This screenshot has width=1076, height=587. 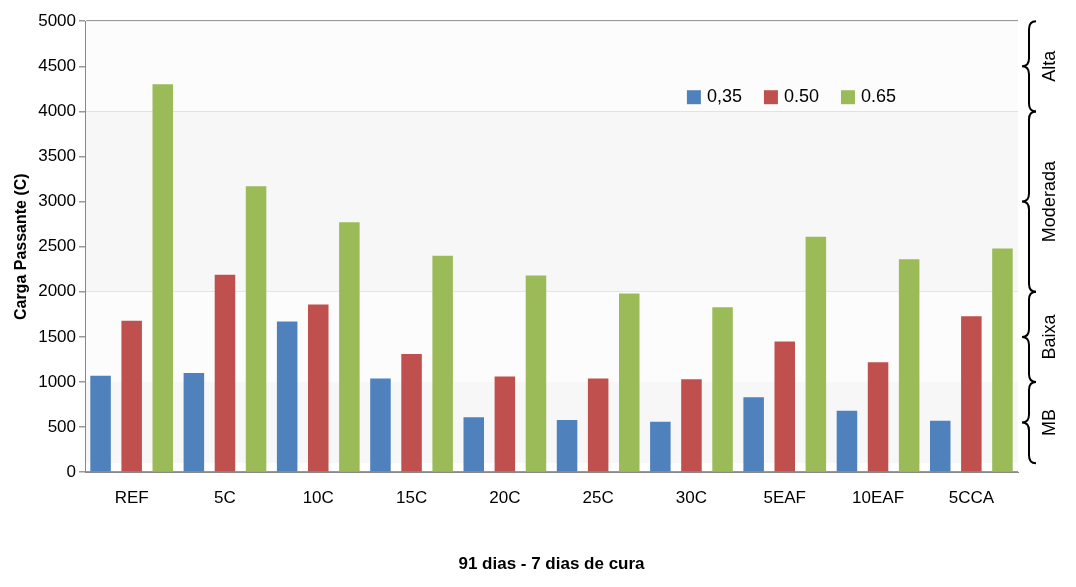 I want to click on y-axis-title: Carga Passante (C), so click(x=21, y=247).